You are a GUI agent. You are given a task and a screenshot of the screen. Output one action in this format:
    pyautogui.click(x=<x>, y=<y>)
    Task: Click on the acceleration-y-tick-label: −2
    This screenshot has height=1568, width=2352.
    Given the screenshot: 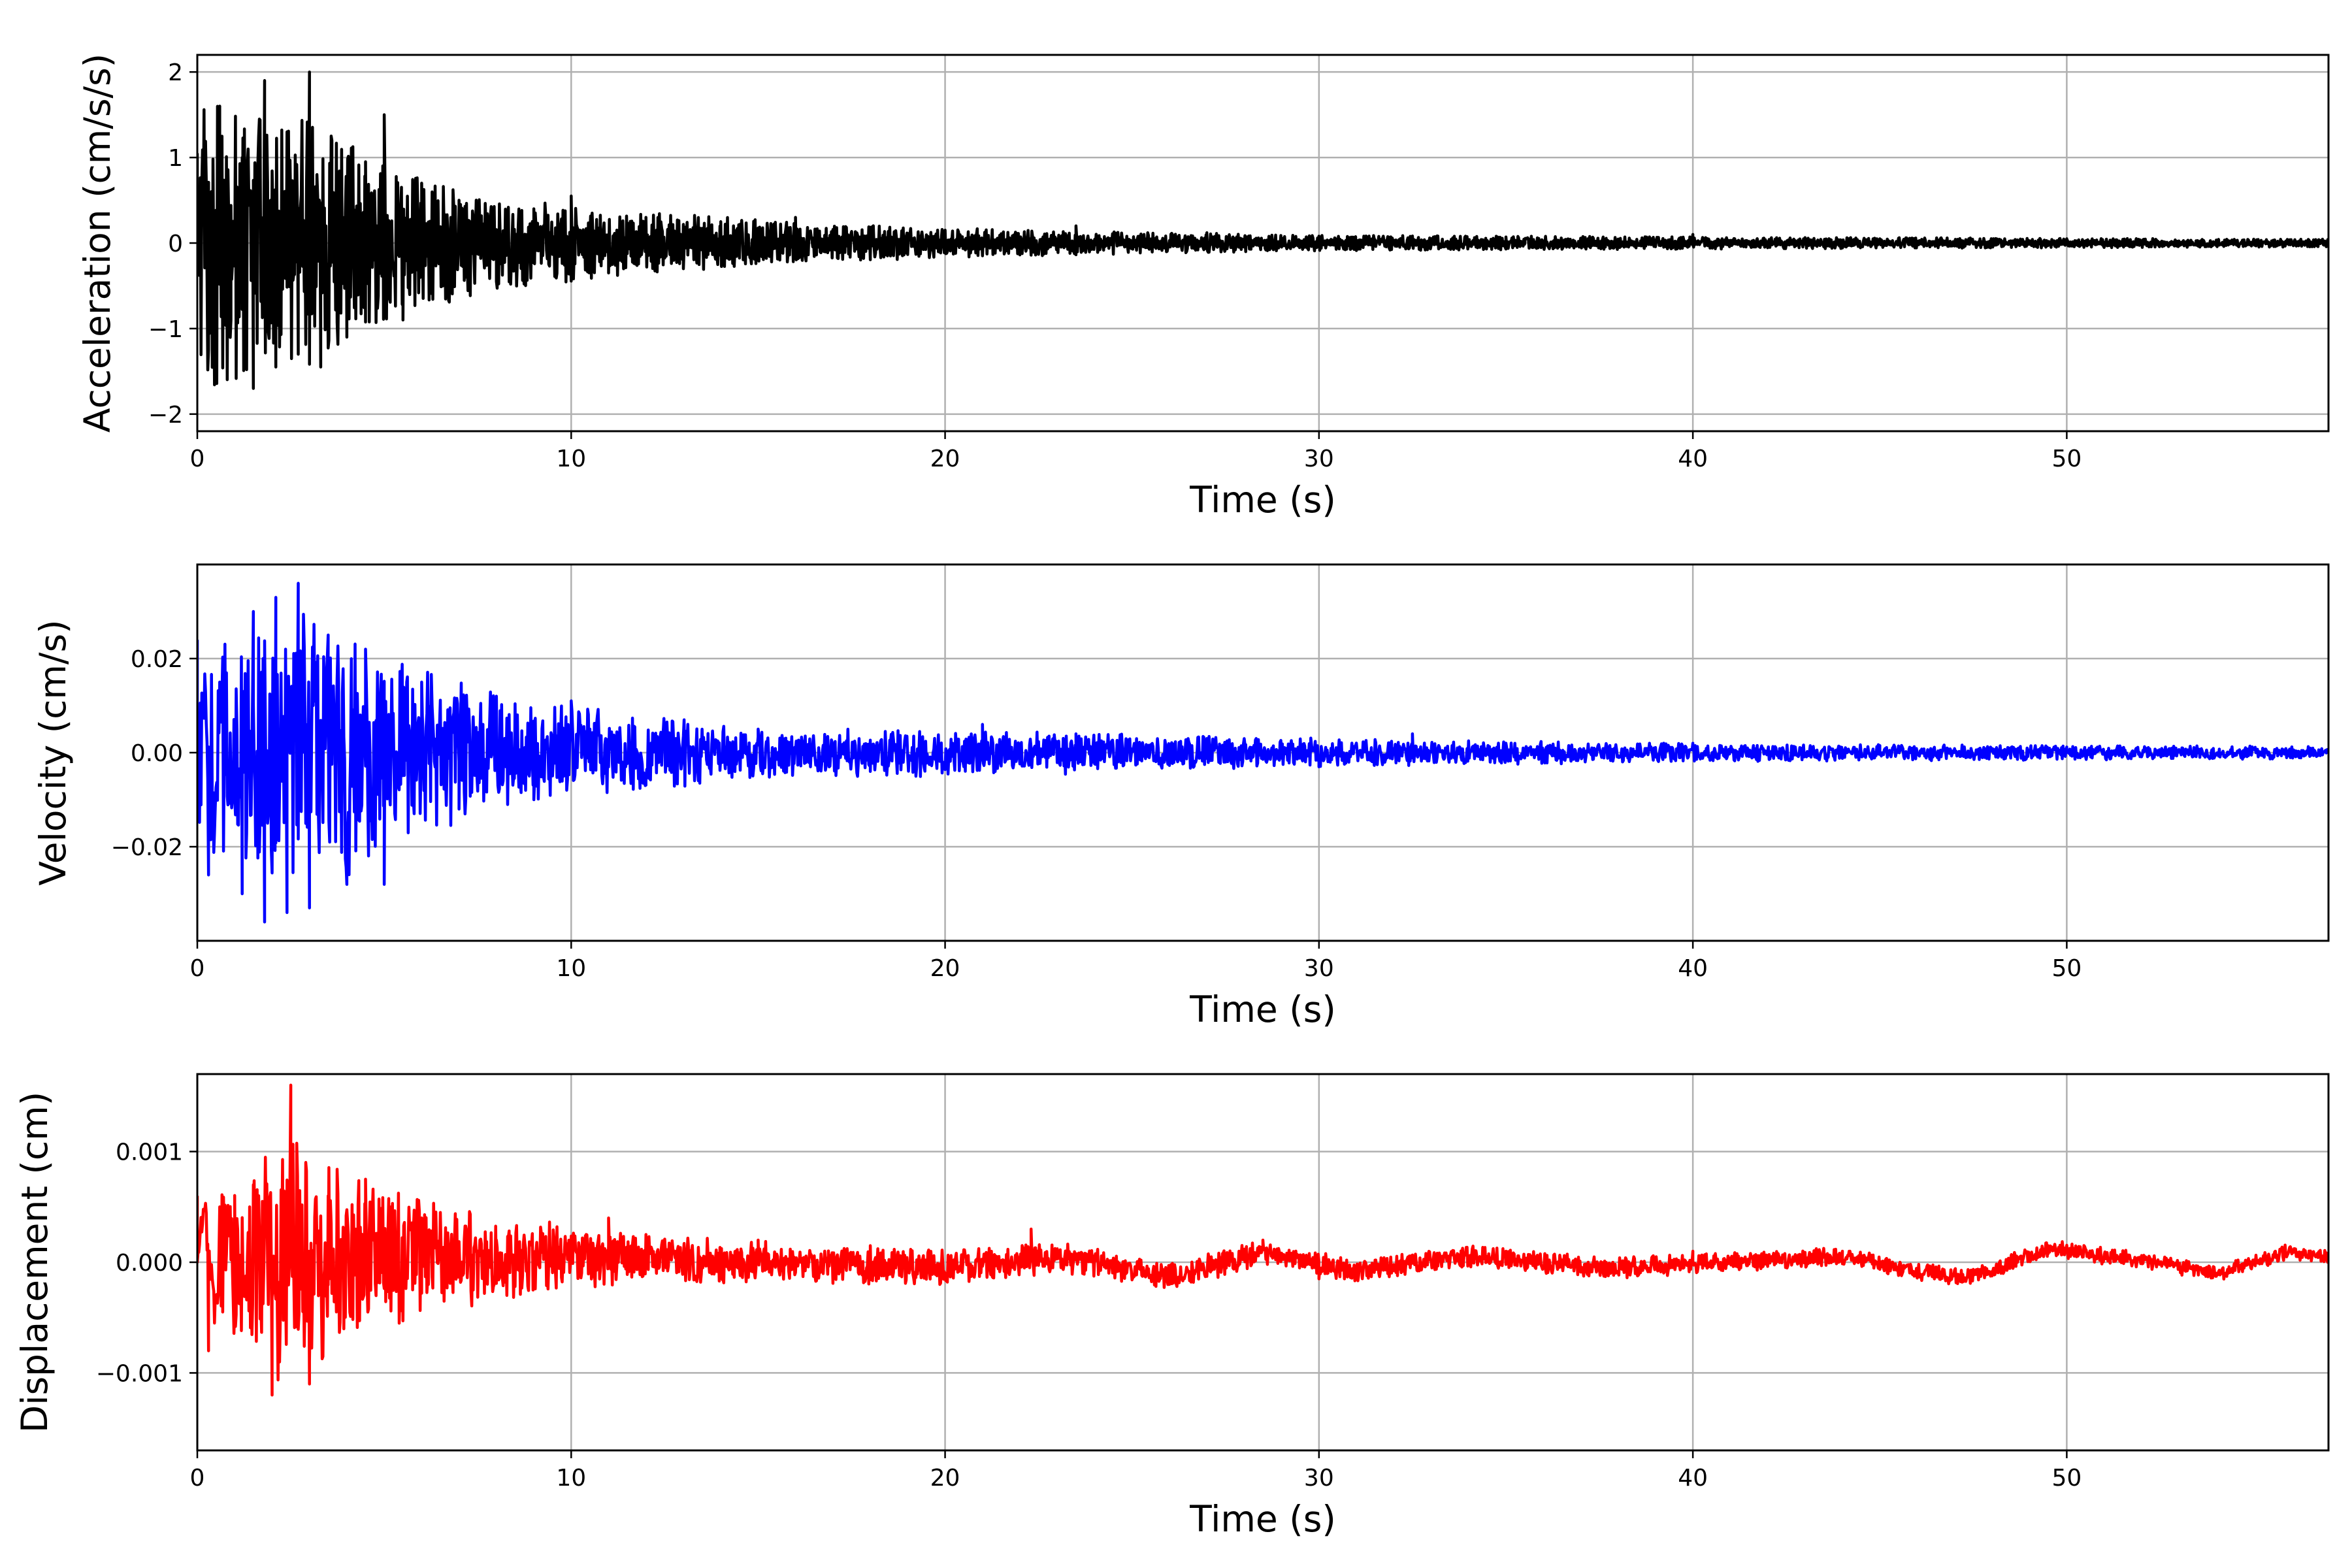 What is the action you would take?
    pyautogui.click(x=165, y=415)
    